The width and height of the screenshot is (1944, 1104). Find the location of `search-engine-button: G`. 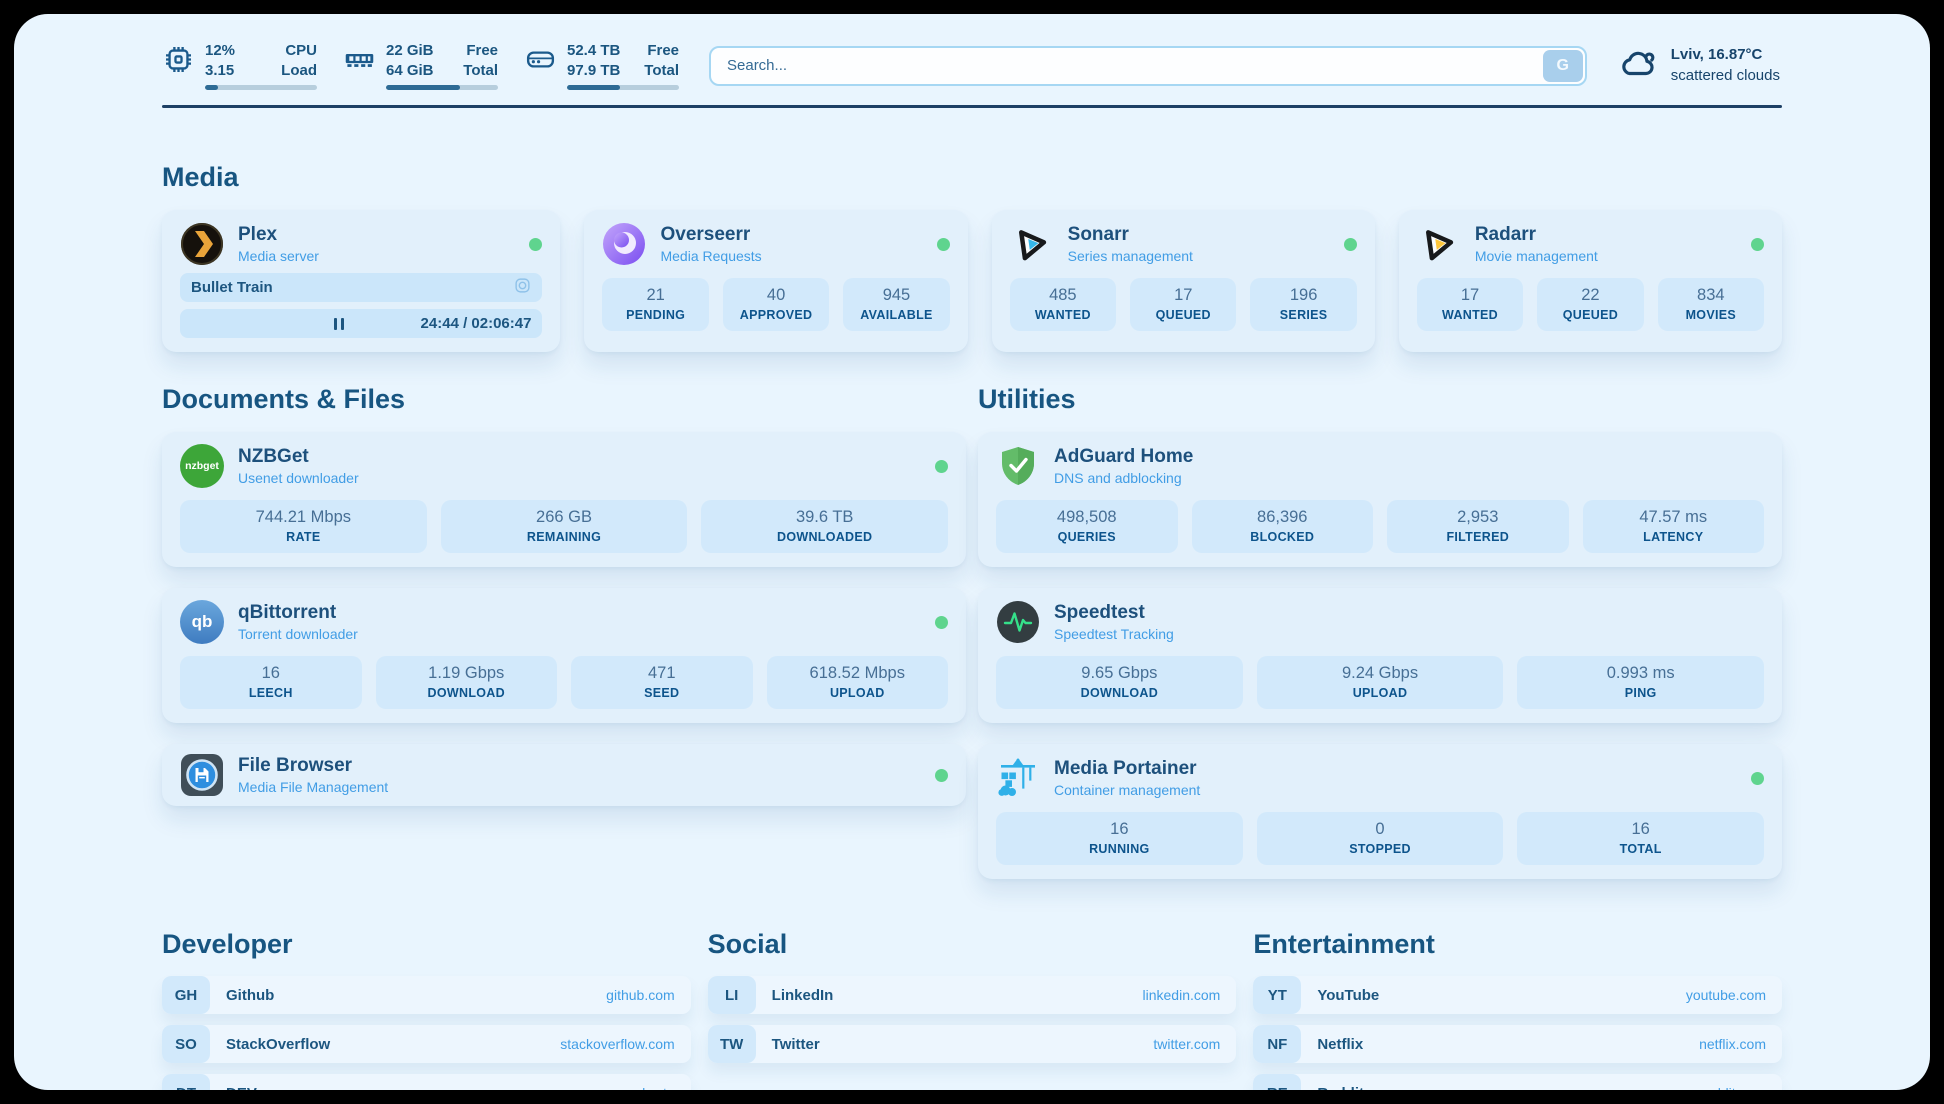

search-engine-button: G is located at coordinates (1562, 65).